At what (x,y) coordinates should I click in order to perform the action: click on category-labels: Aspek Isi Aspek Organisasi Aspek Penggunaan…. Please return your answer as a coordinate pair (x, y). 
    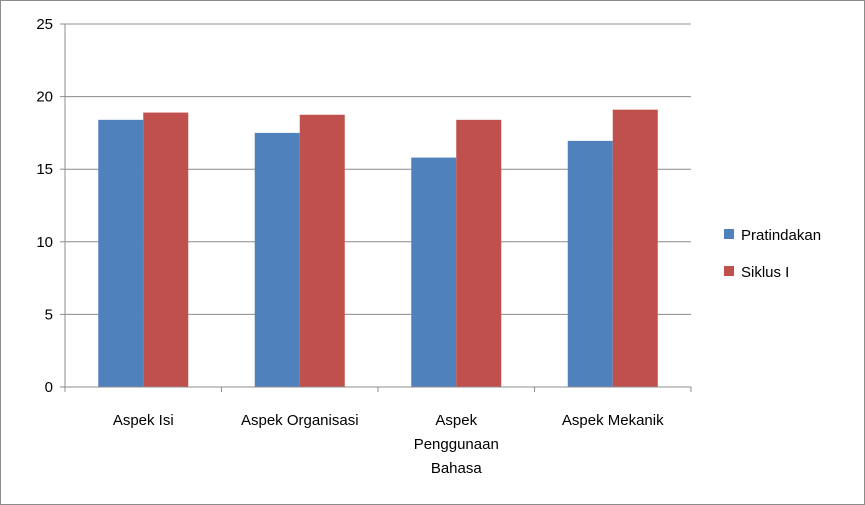
    Looking at the image, I should click on (388, 444).